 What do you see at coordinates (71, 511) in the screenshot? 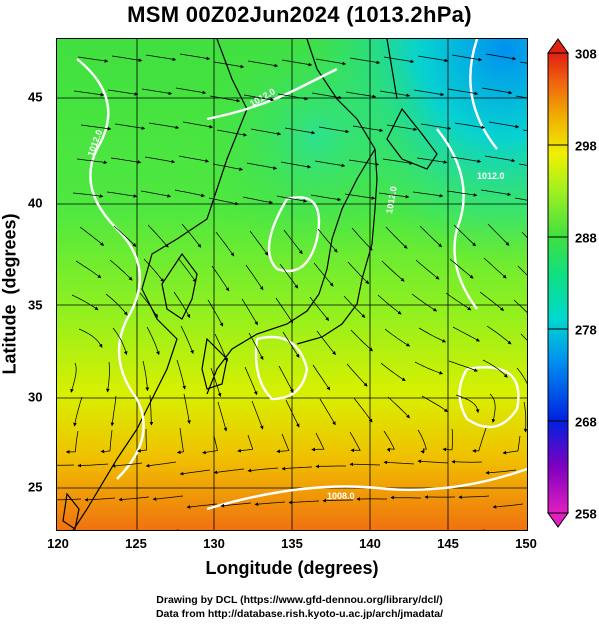
I see `taiwan-coast` at bounding box center [71, 511].